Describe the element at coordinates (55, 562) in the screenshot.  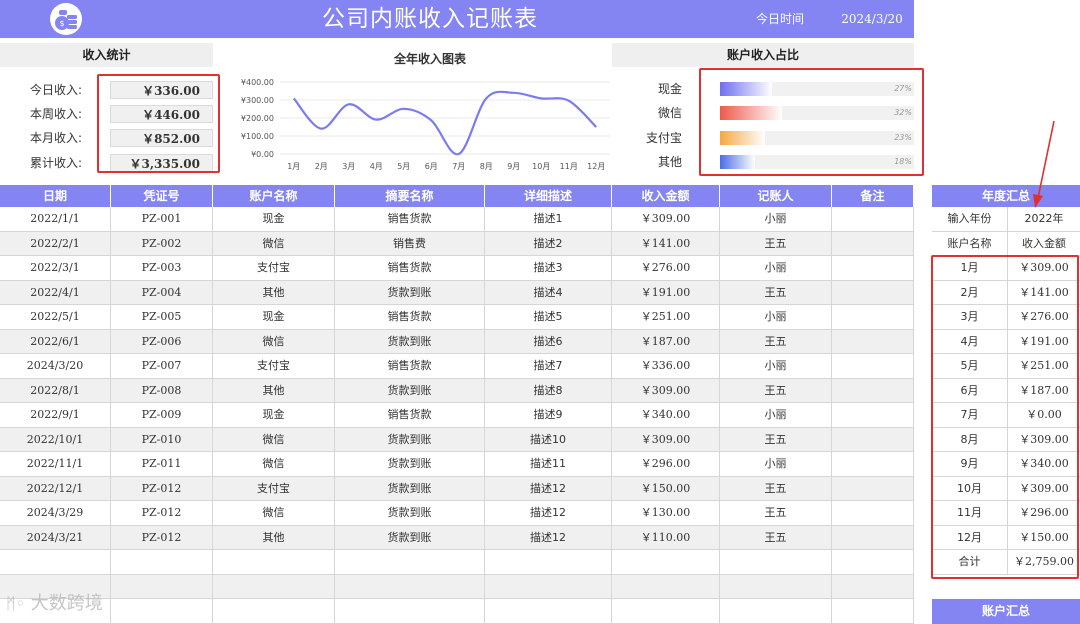
I see `cell-date` at that location.